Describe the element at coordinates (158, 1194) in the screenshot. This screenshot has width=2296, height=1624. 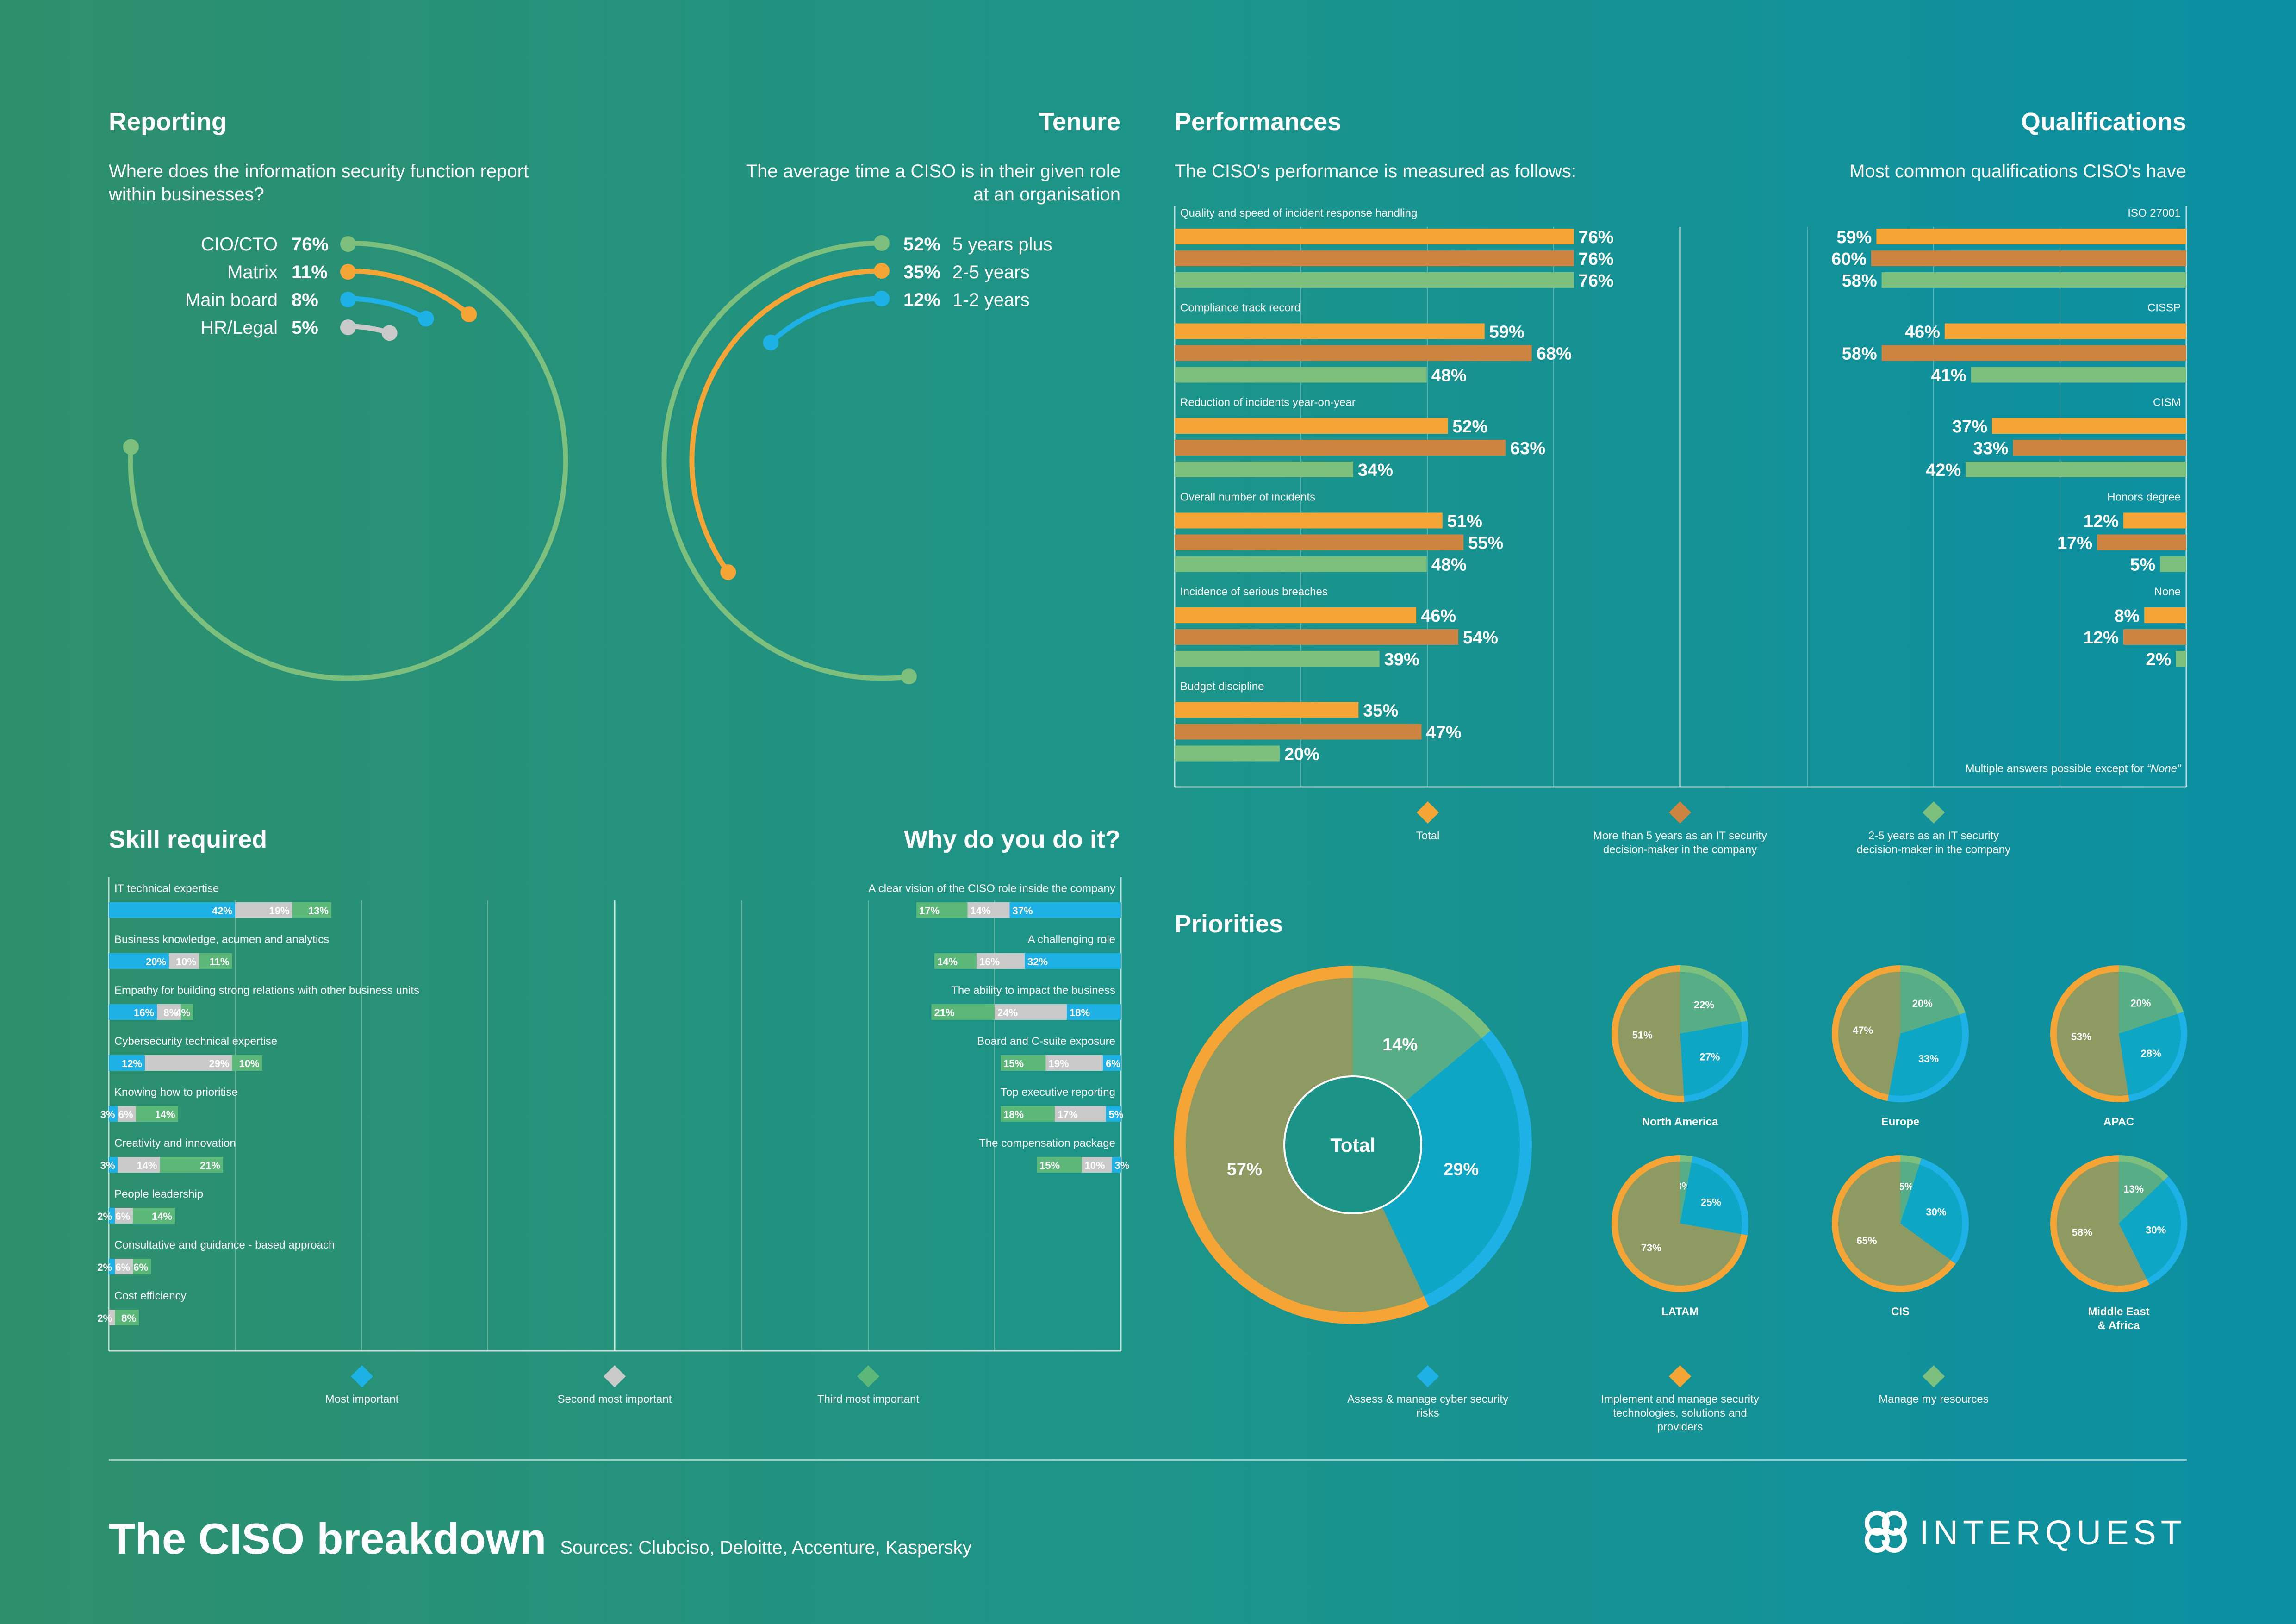
I see `skill-category-label: People leadership` at that location.